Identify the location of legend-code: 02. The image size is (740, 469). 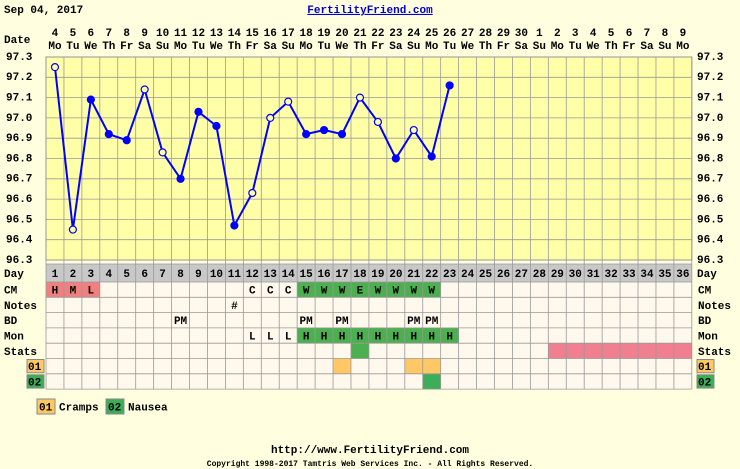
(114, 408).